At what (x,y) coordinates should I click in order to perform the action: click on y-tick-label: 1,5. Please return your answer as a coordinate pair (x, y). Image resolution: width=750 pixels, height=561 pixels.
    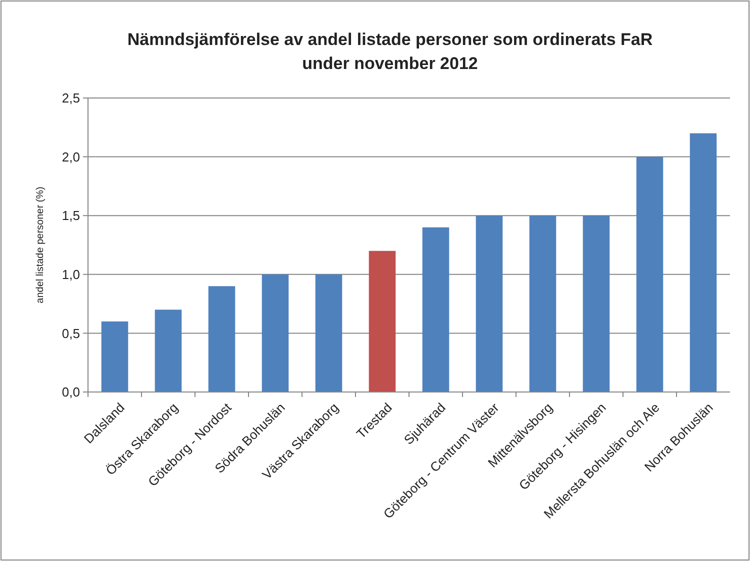
    Looking at the image, I should click on (71, 216).